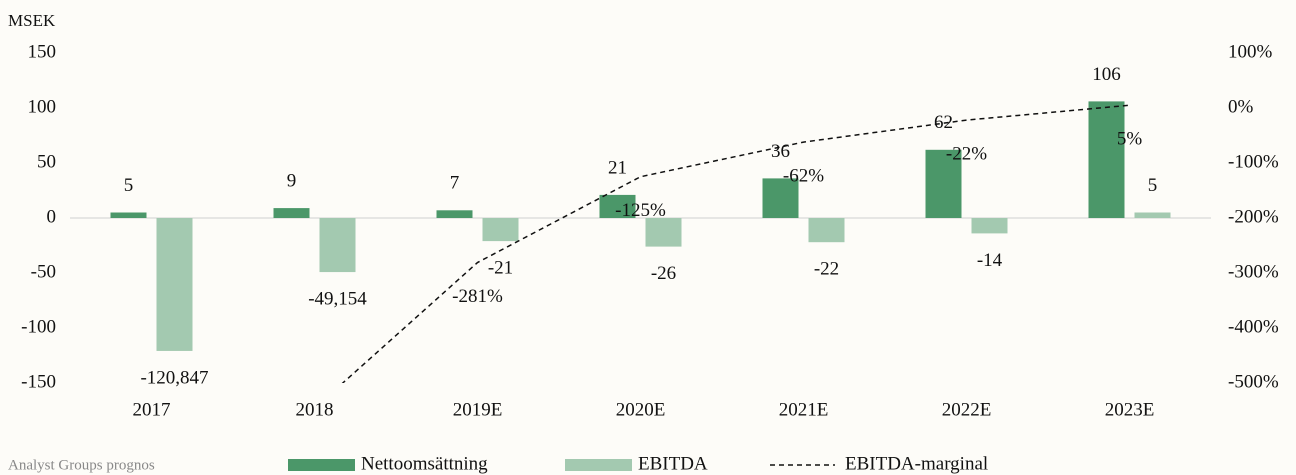  I want to click on y2-tick-label: 100%, so click(1250, 51).